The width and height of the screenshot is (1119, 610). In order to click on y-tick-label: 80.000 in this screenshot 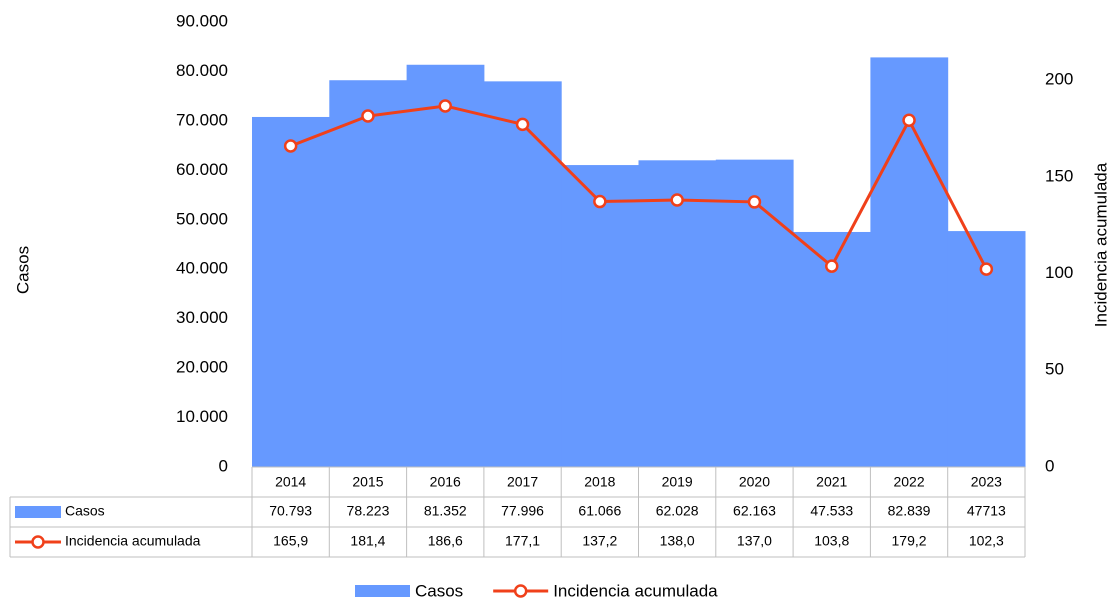, I will do `click(202, 70)`.